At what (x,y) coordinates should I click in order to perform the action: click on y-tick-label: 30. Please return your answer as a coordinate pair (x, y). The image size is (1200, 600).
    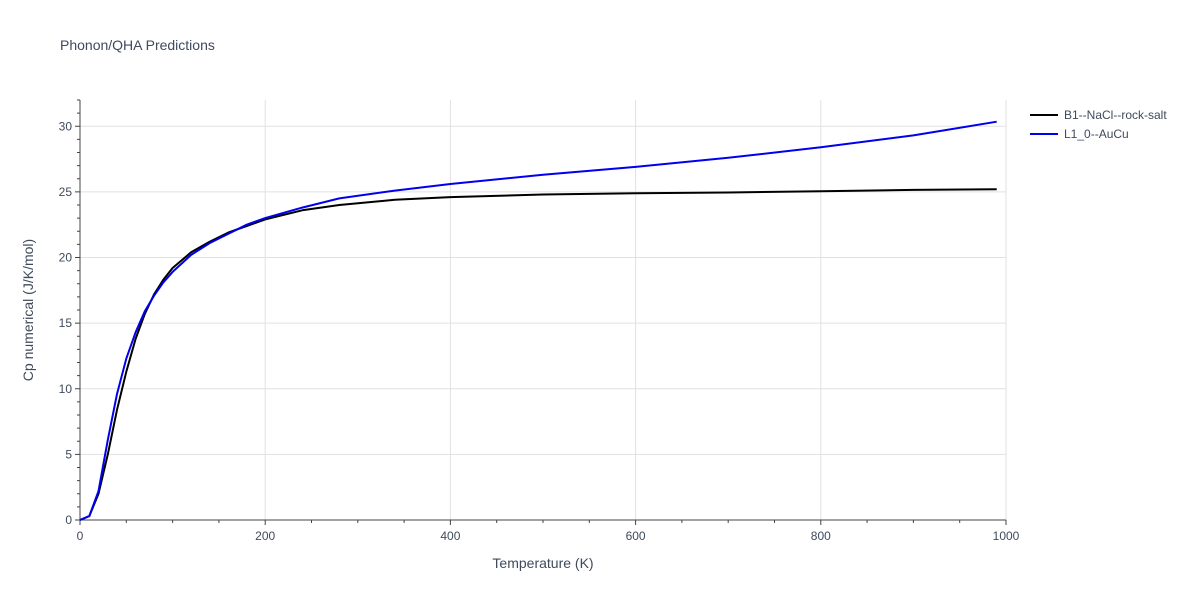
    Looking at the image, I should click on (66, 126).